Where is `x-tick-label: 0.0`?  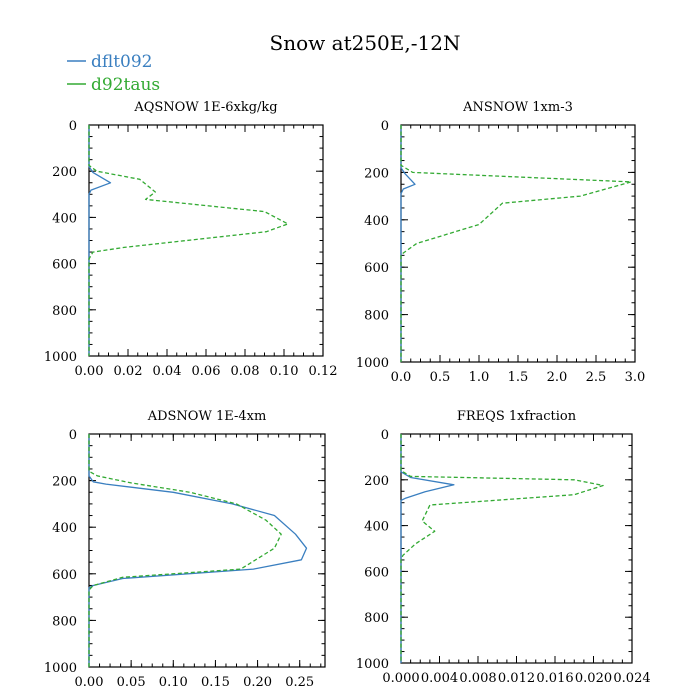
x-tick-label: 0.0 is located at coordinates (401, 377).